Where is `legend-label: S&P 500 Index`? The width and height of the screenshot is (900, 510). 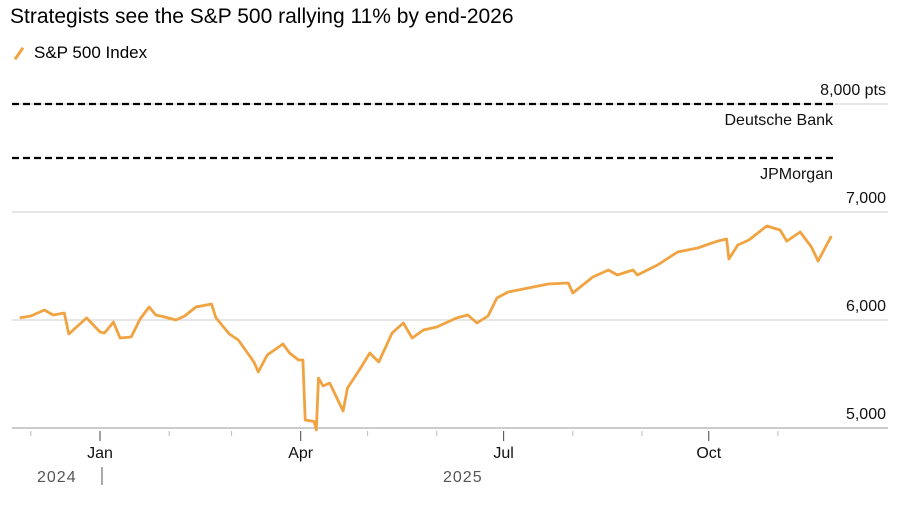 legend-label: S&P 500 Index is located at coordinates (91, 52).